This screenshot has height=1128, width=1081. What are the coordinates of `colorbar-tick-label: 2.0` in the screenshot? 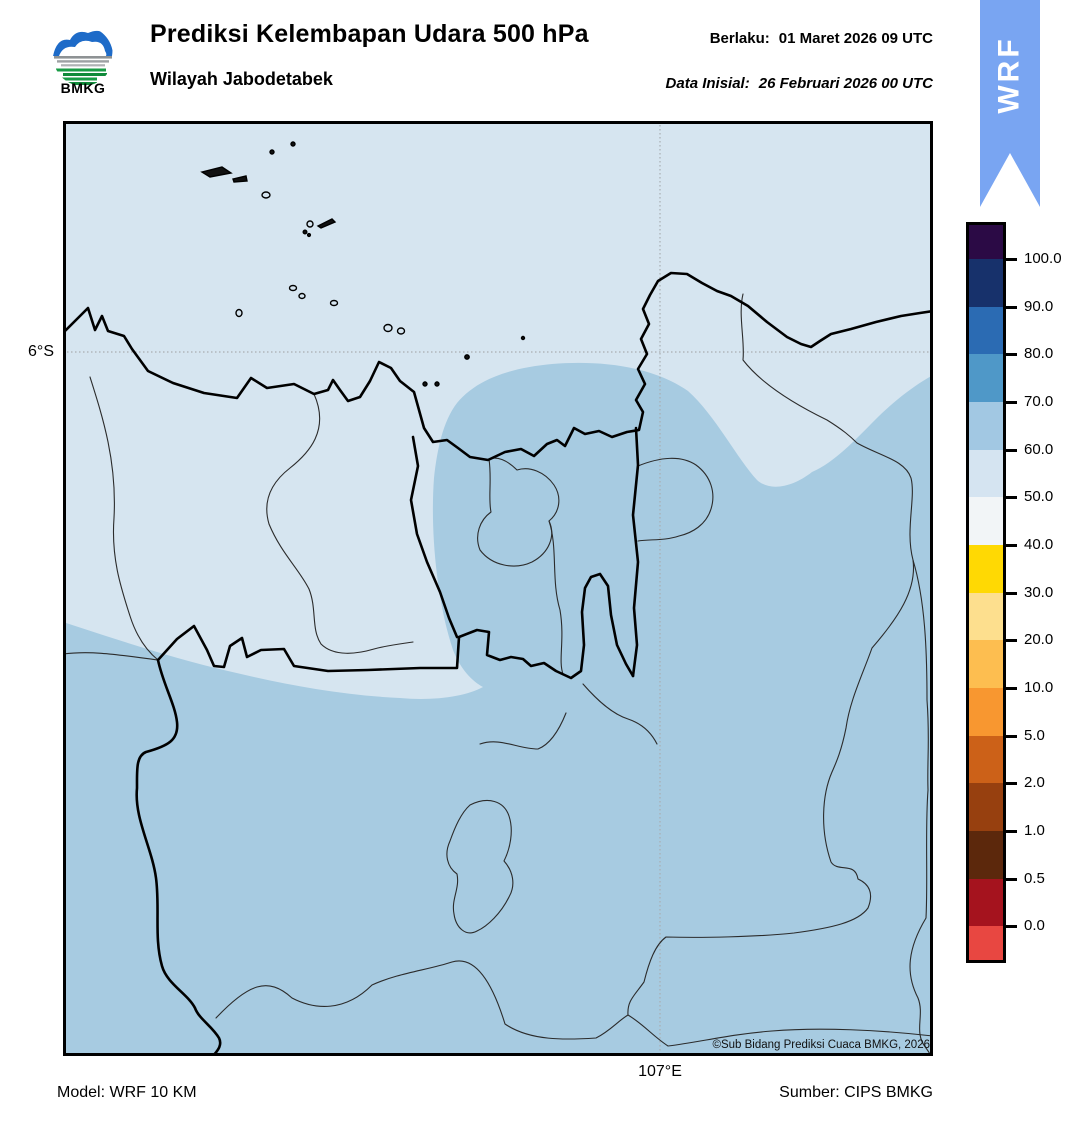 It's located at (1034, 782).